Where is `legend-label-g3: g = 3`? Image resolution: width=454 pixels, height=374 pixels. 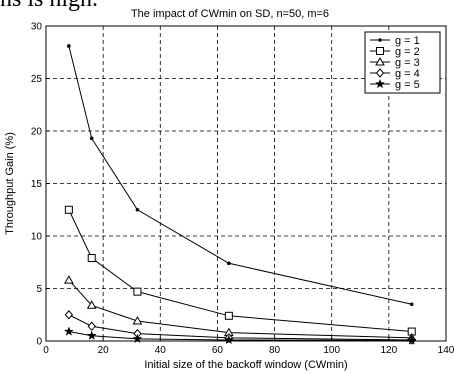 legend-label-g3: g = 3 is located at coordinates (407, 63).